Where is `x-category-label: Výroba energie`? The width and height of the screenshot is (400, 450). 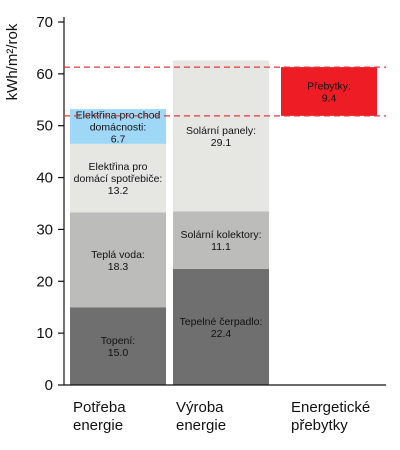
x-category-label: Výroba energie is located at coordinates (201, 416).